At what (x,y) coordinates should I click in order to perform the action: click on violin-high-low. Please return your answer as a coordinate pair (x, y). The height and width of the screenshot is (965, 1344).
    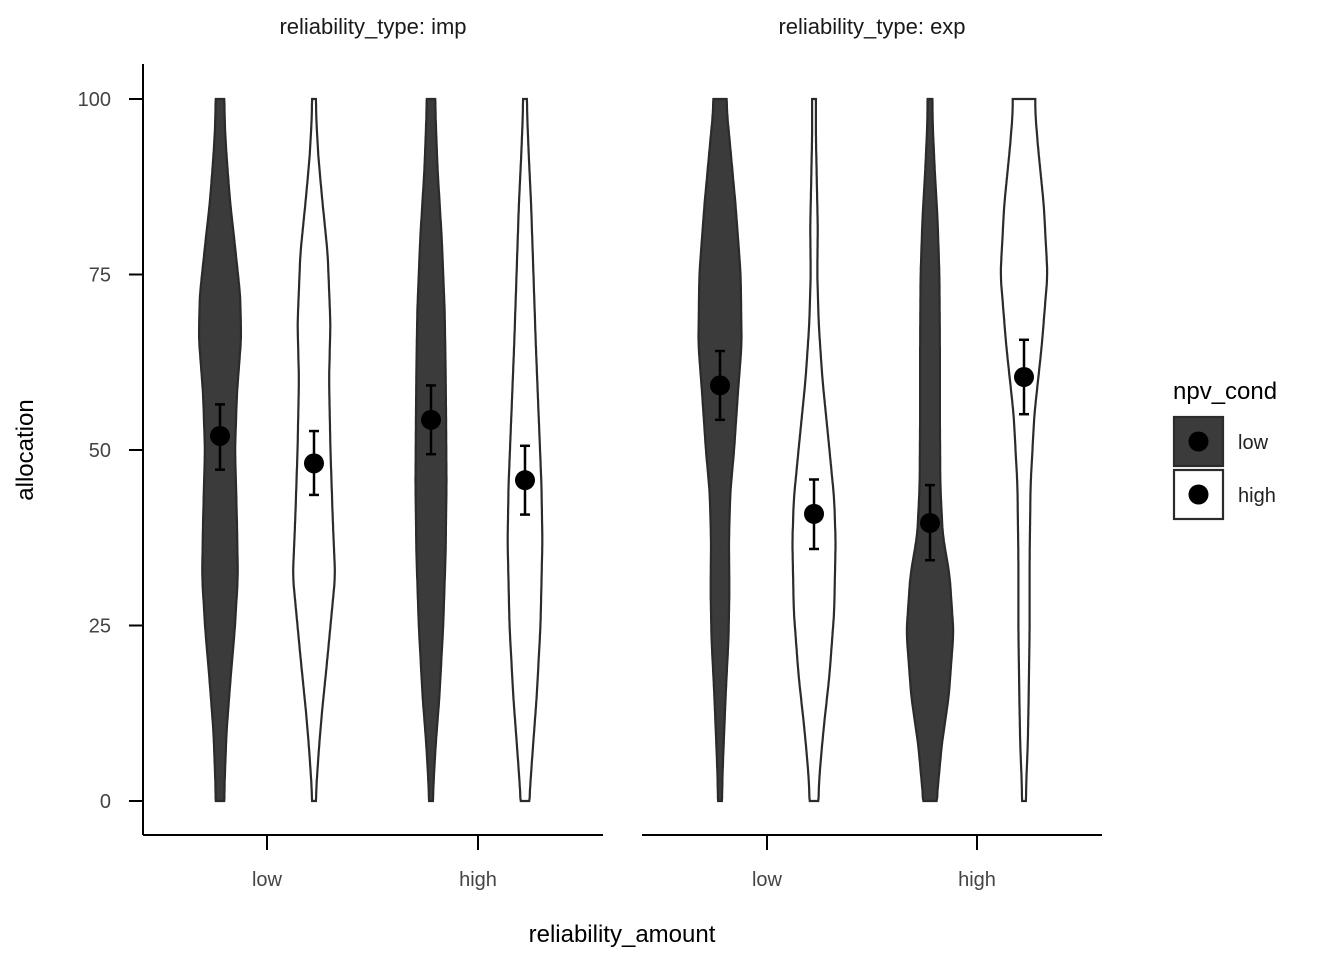
    Looking at the image, I should click on (930, 450).